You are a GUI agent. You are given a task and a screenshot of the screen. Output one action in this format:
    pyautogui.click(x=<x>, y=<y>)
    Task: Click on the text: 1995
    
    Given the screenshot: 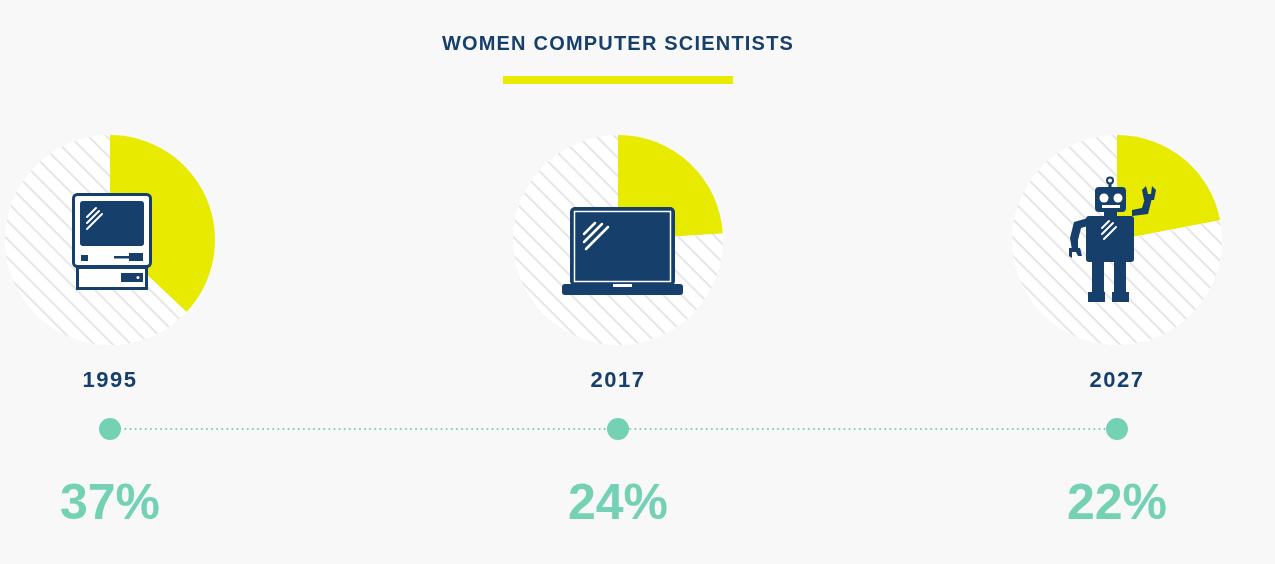 What is the action you would take?
    pyautogui.click(x=110, y=380)
    